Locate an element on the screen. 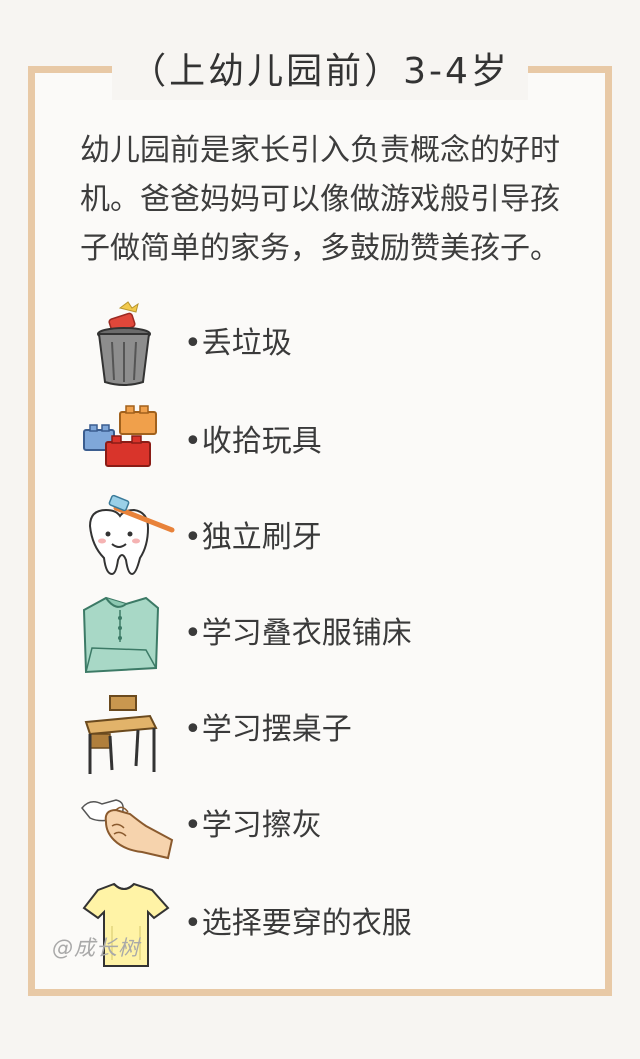 The image size is (640, 1059). chore-label: •独立刷牙 is located at coordinates (253, 537).